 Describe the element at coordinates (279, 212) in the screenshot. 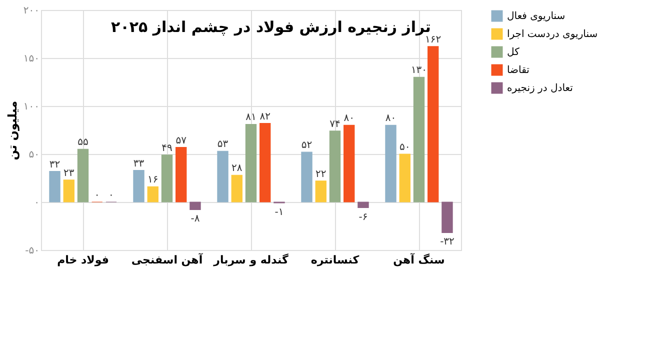

I see `data-label: -۱` at that location.